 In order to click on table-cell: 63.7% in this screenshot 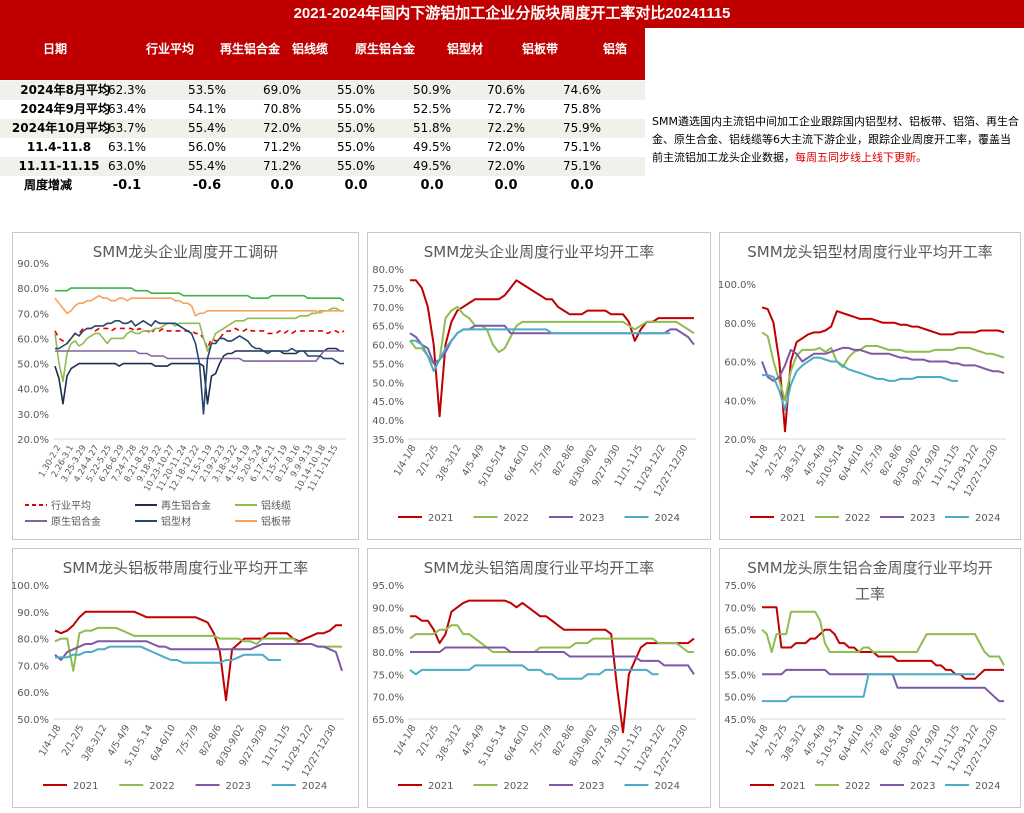, I will do `click(127, 128)`.